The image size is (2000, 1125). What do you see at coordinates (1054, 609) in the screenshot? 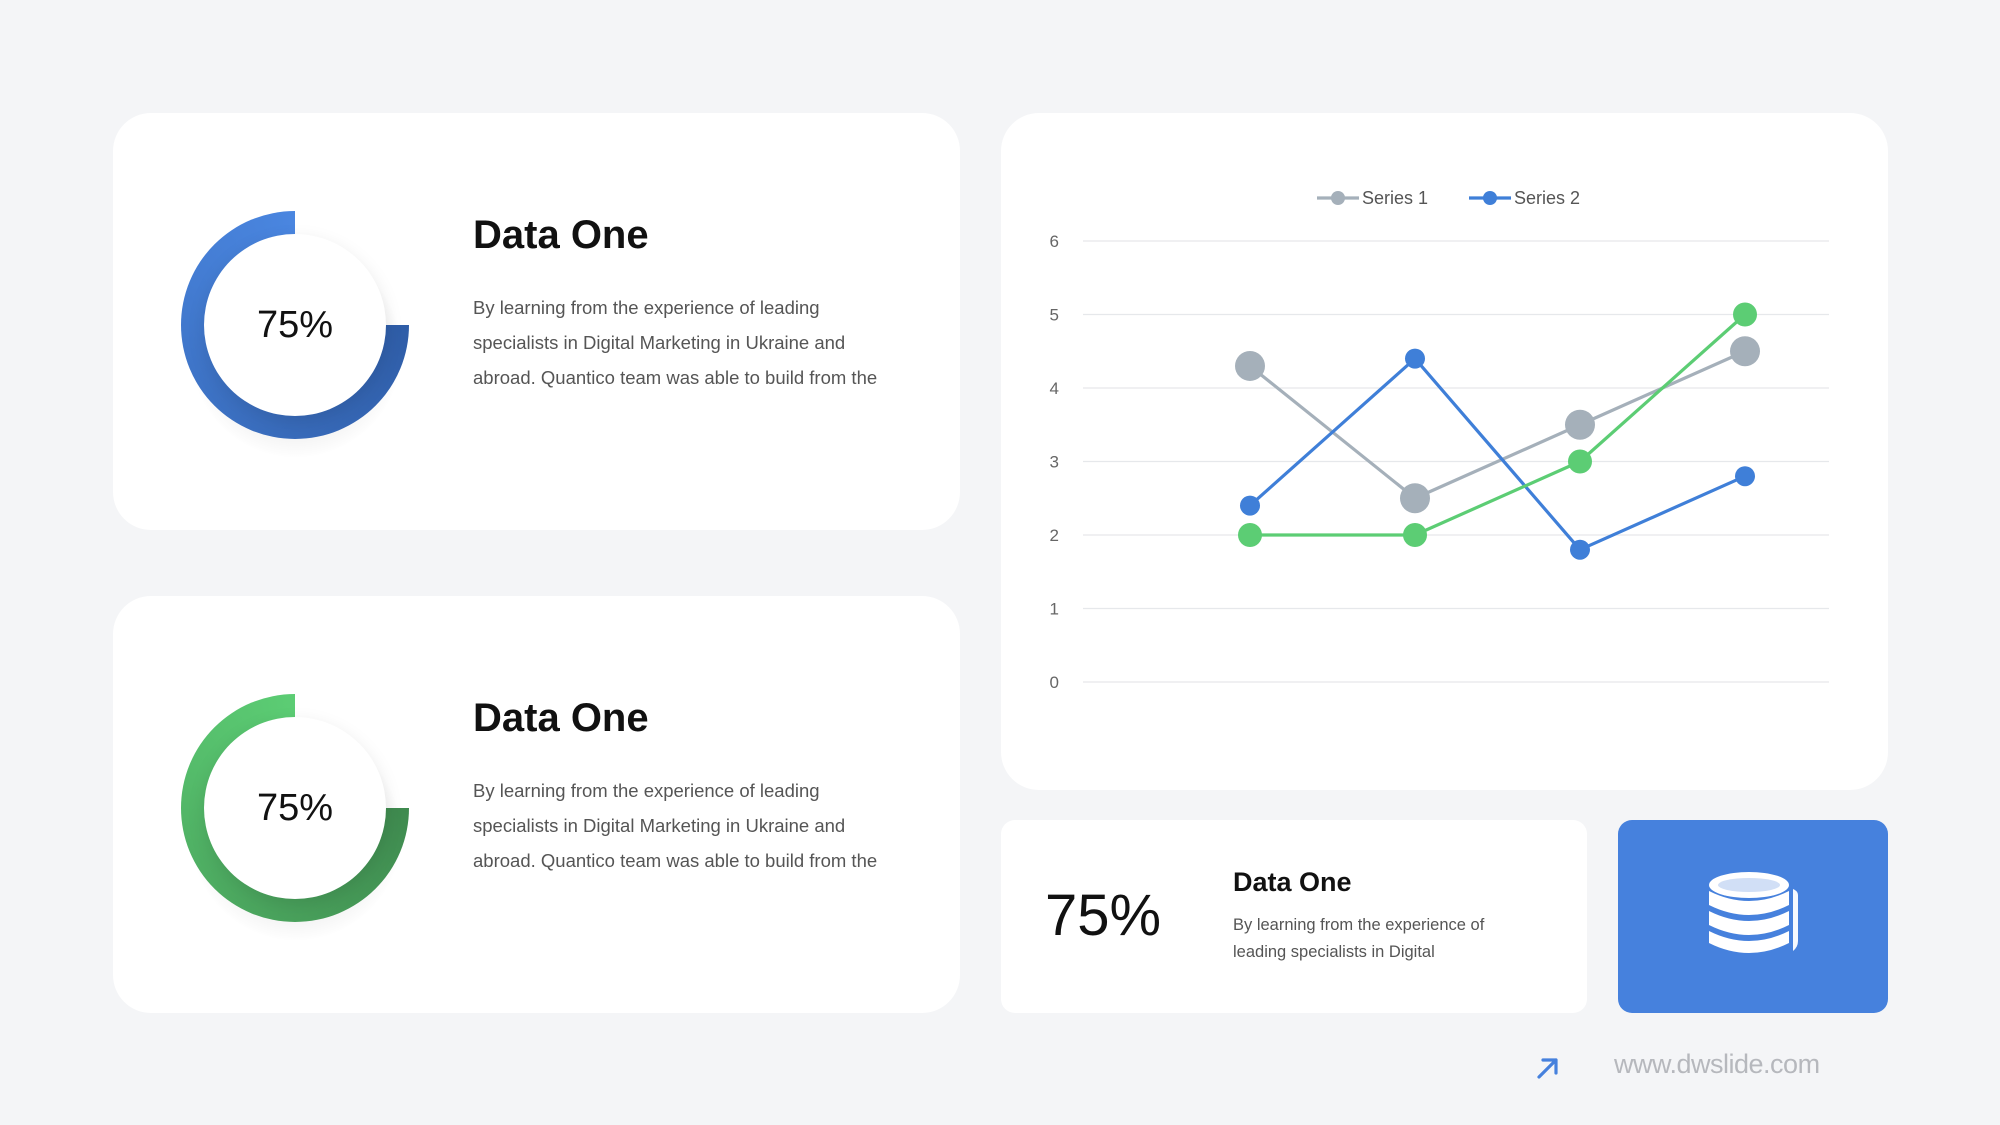
I see `y-tick-label: 1` at bounding box center [1054, 609].